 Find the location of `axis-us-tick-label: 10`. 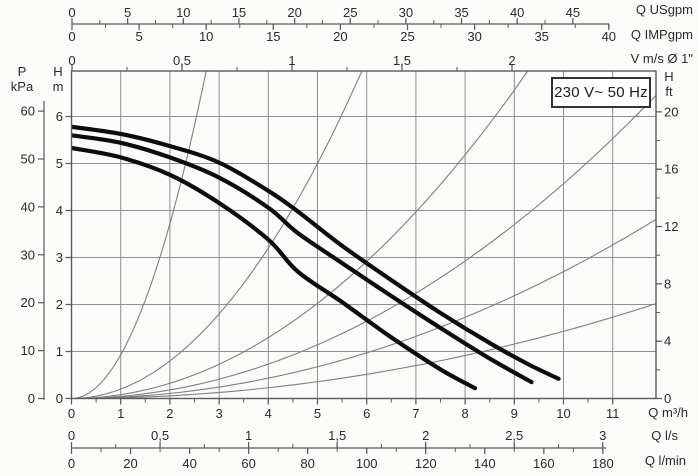

axis-us-tick-label: 10 is located at coordinates (183, 12).